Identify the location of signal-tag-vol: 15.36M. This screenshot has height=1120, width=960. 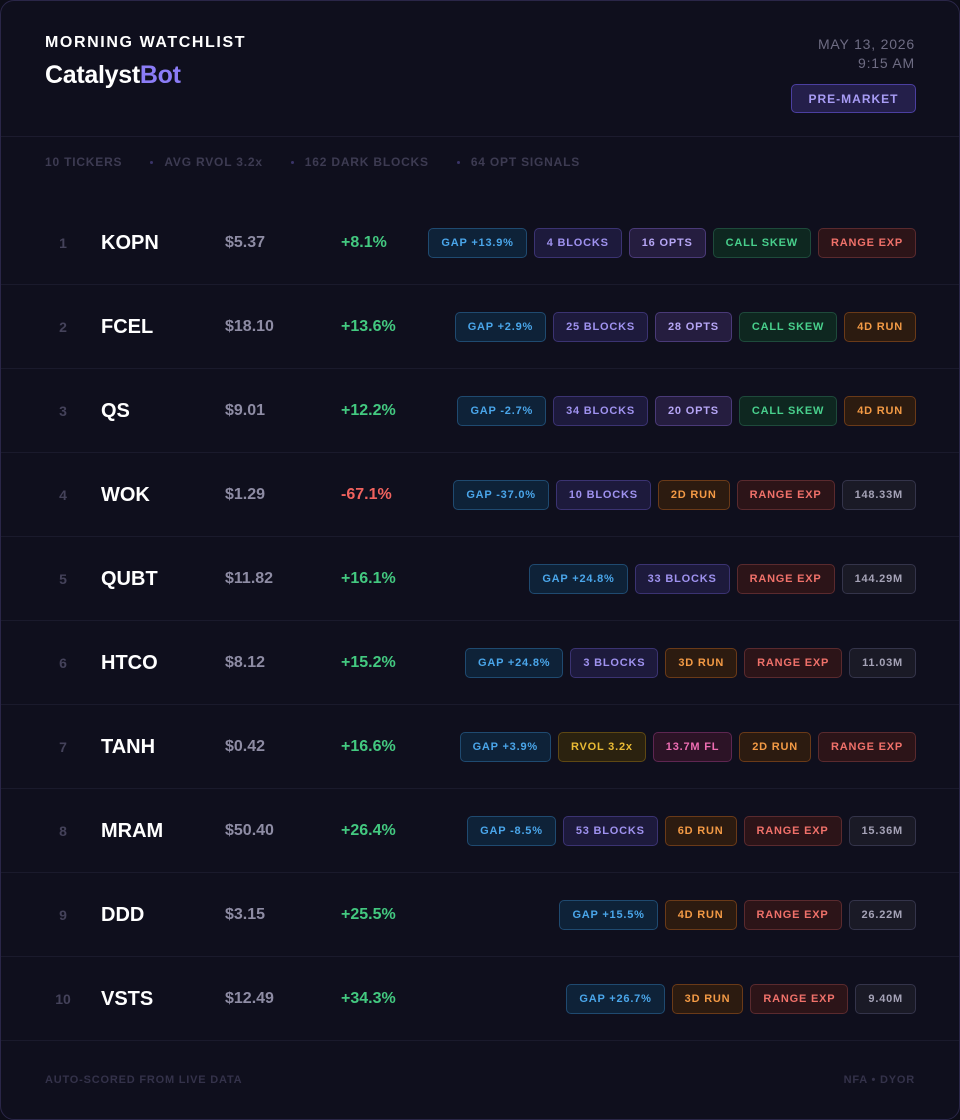
(882, 831).